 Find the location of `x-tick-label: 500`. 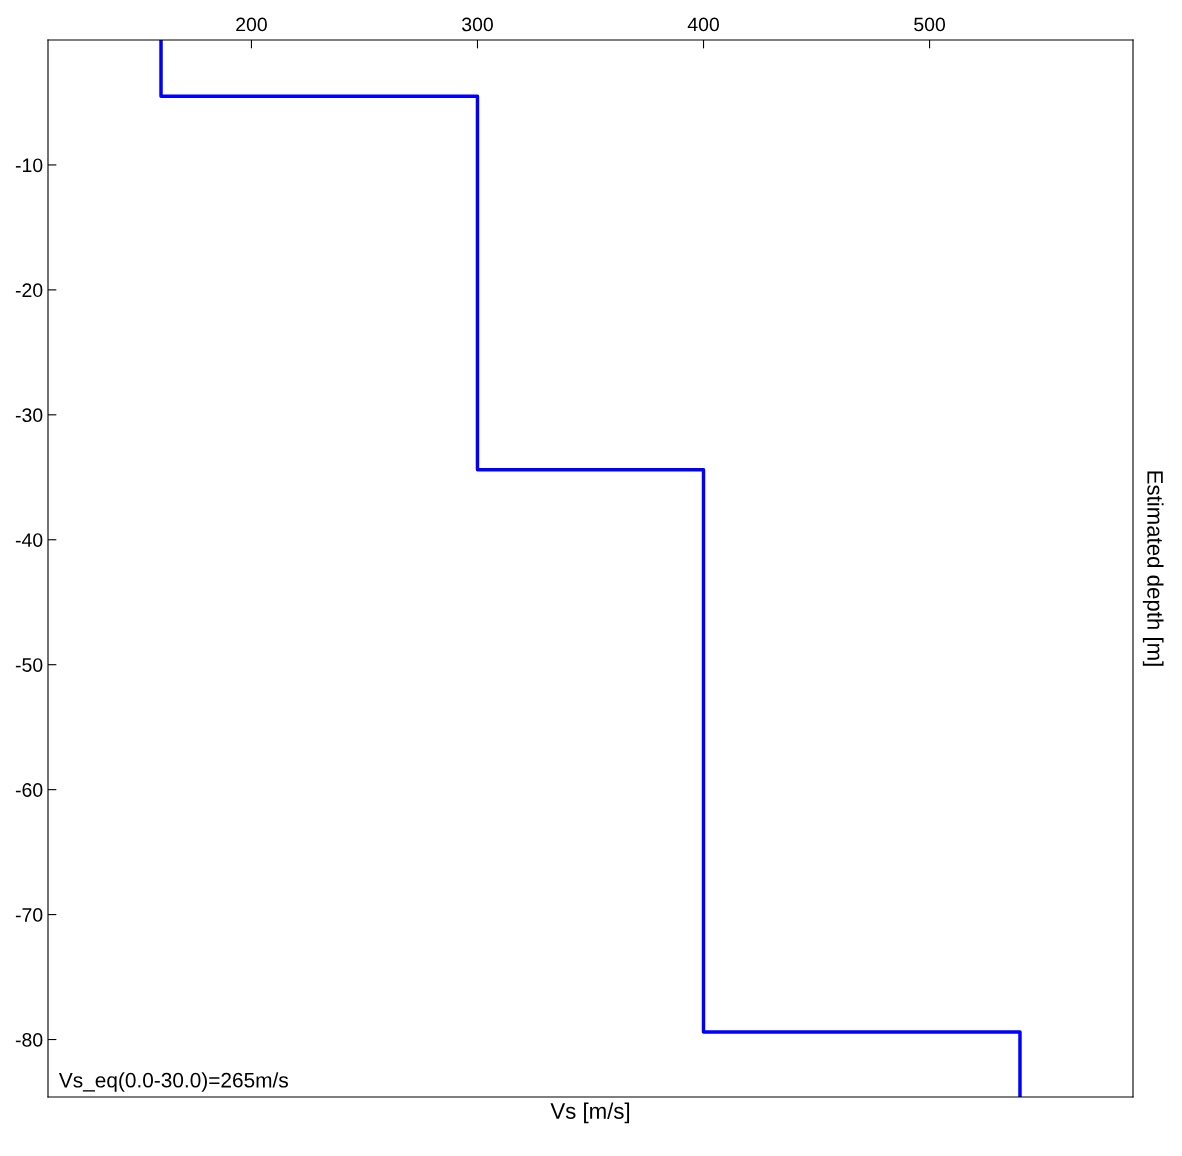

x-tick-label: 500 is located at coordinates (930, 24).